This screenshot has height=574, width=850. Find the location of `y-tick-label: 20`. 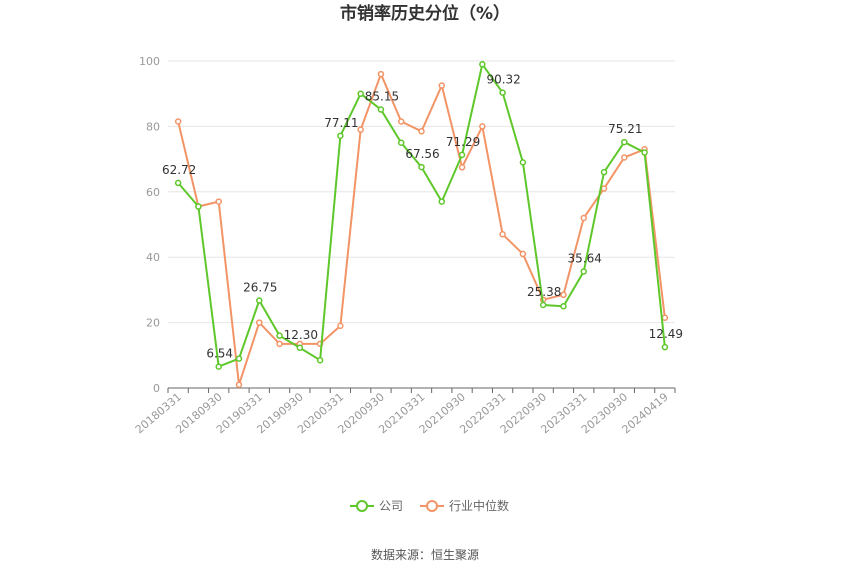

y-tick-label: 20 is located at coordinates (153, 323).